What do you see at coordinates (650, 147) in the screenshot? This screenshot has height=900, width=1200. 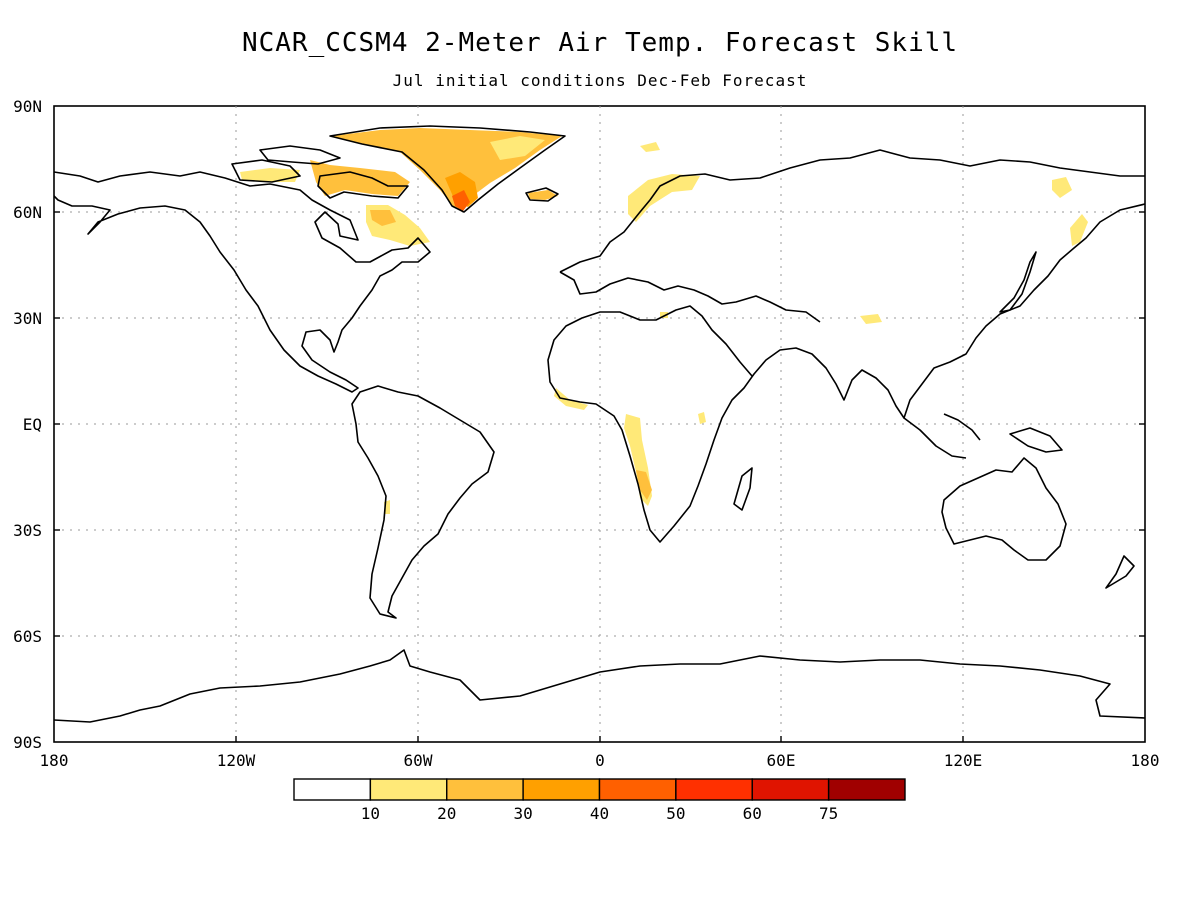 I see `skill-region-svalbard` at bounding box center [650, 147].